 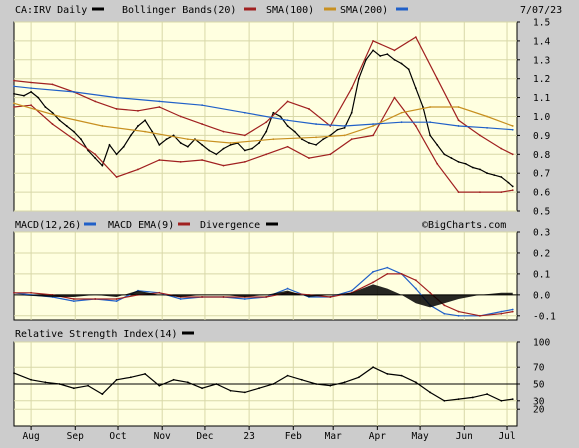 I want to click on x-tick-label: Mar, so click(x=333, y=436).